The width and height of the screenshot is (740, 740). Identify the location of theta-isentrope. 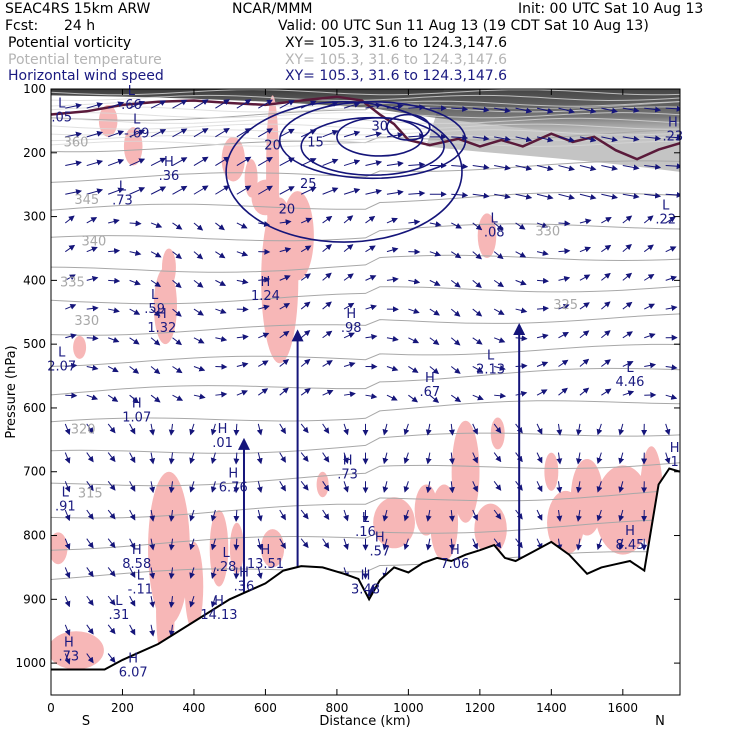
(365, 355).